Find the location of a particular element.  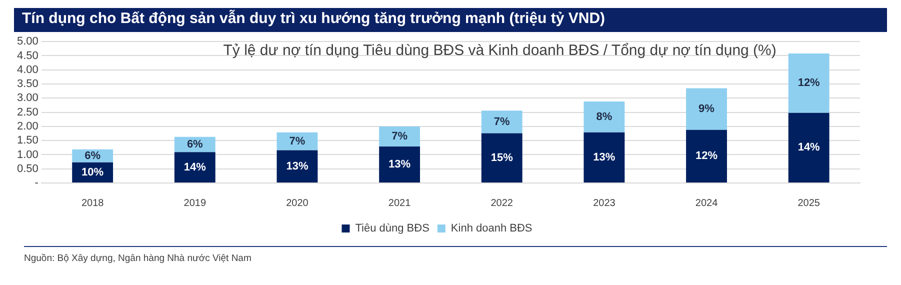

x-tick-label: 2021 is located at coordinates (400, 203).